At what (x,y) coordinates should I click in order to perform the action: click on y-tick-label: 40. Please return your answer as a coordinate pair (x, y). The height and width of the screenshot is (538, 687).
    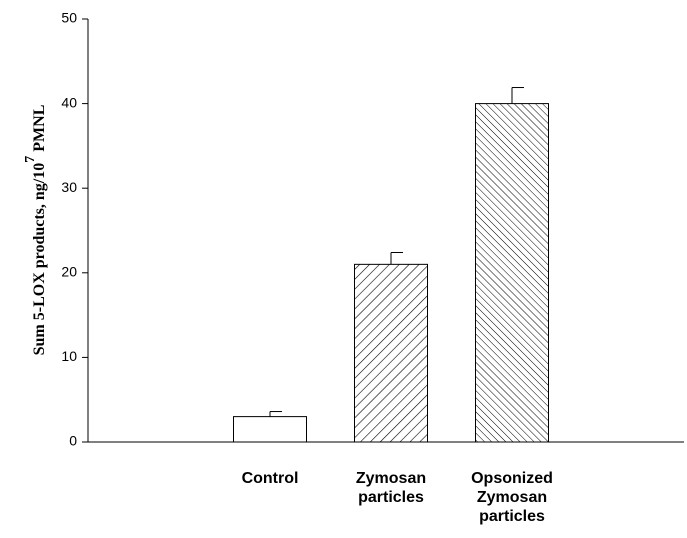
    Looking at the image, I should click on (69, 102).